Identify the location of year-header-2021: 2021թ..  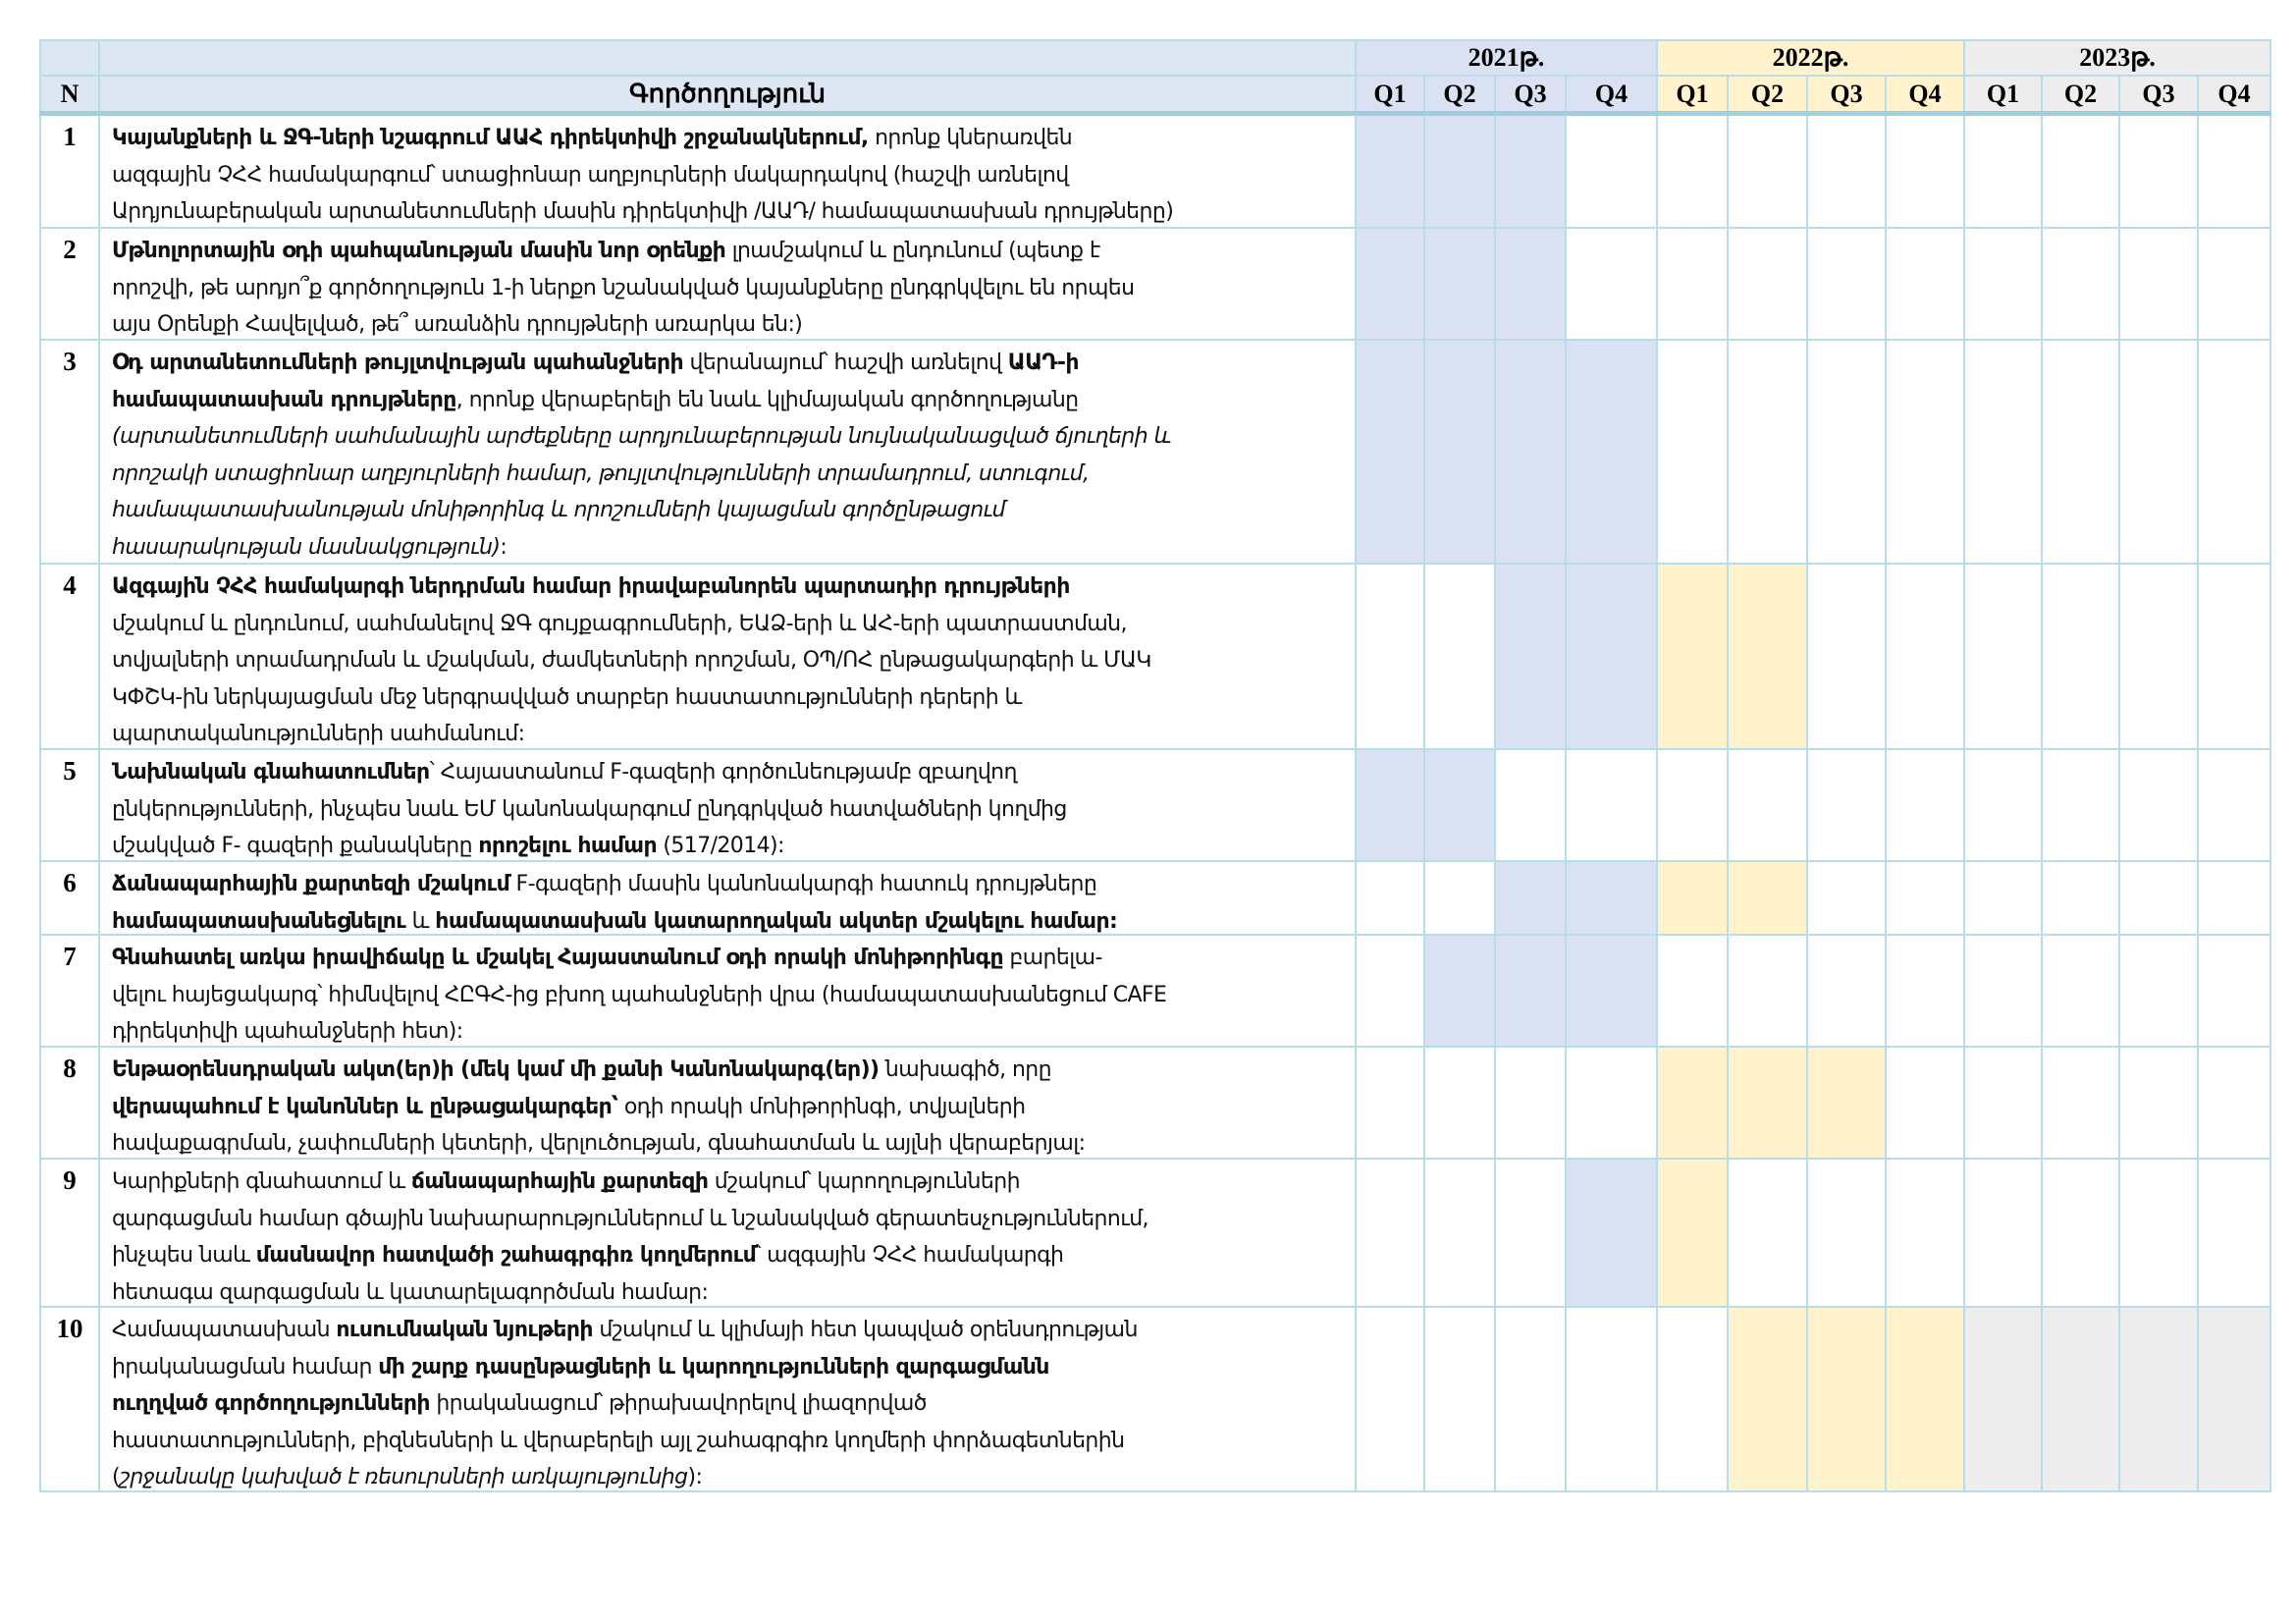
(1506, 58).